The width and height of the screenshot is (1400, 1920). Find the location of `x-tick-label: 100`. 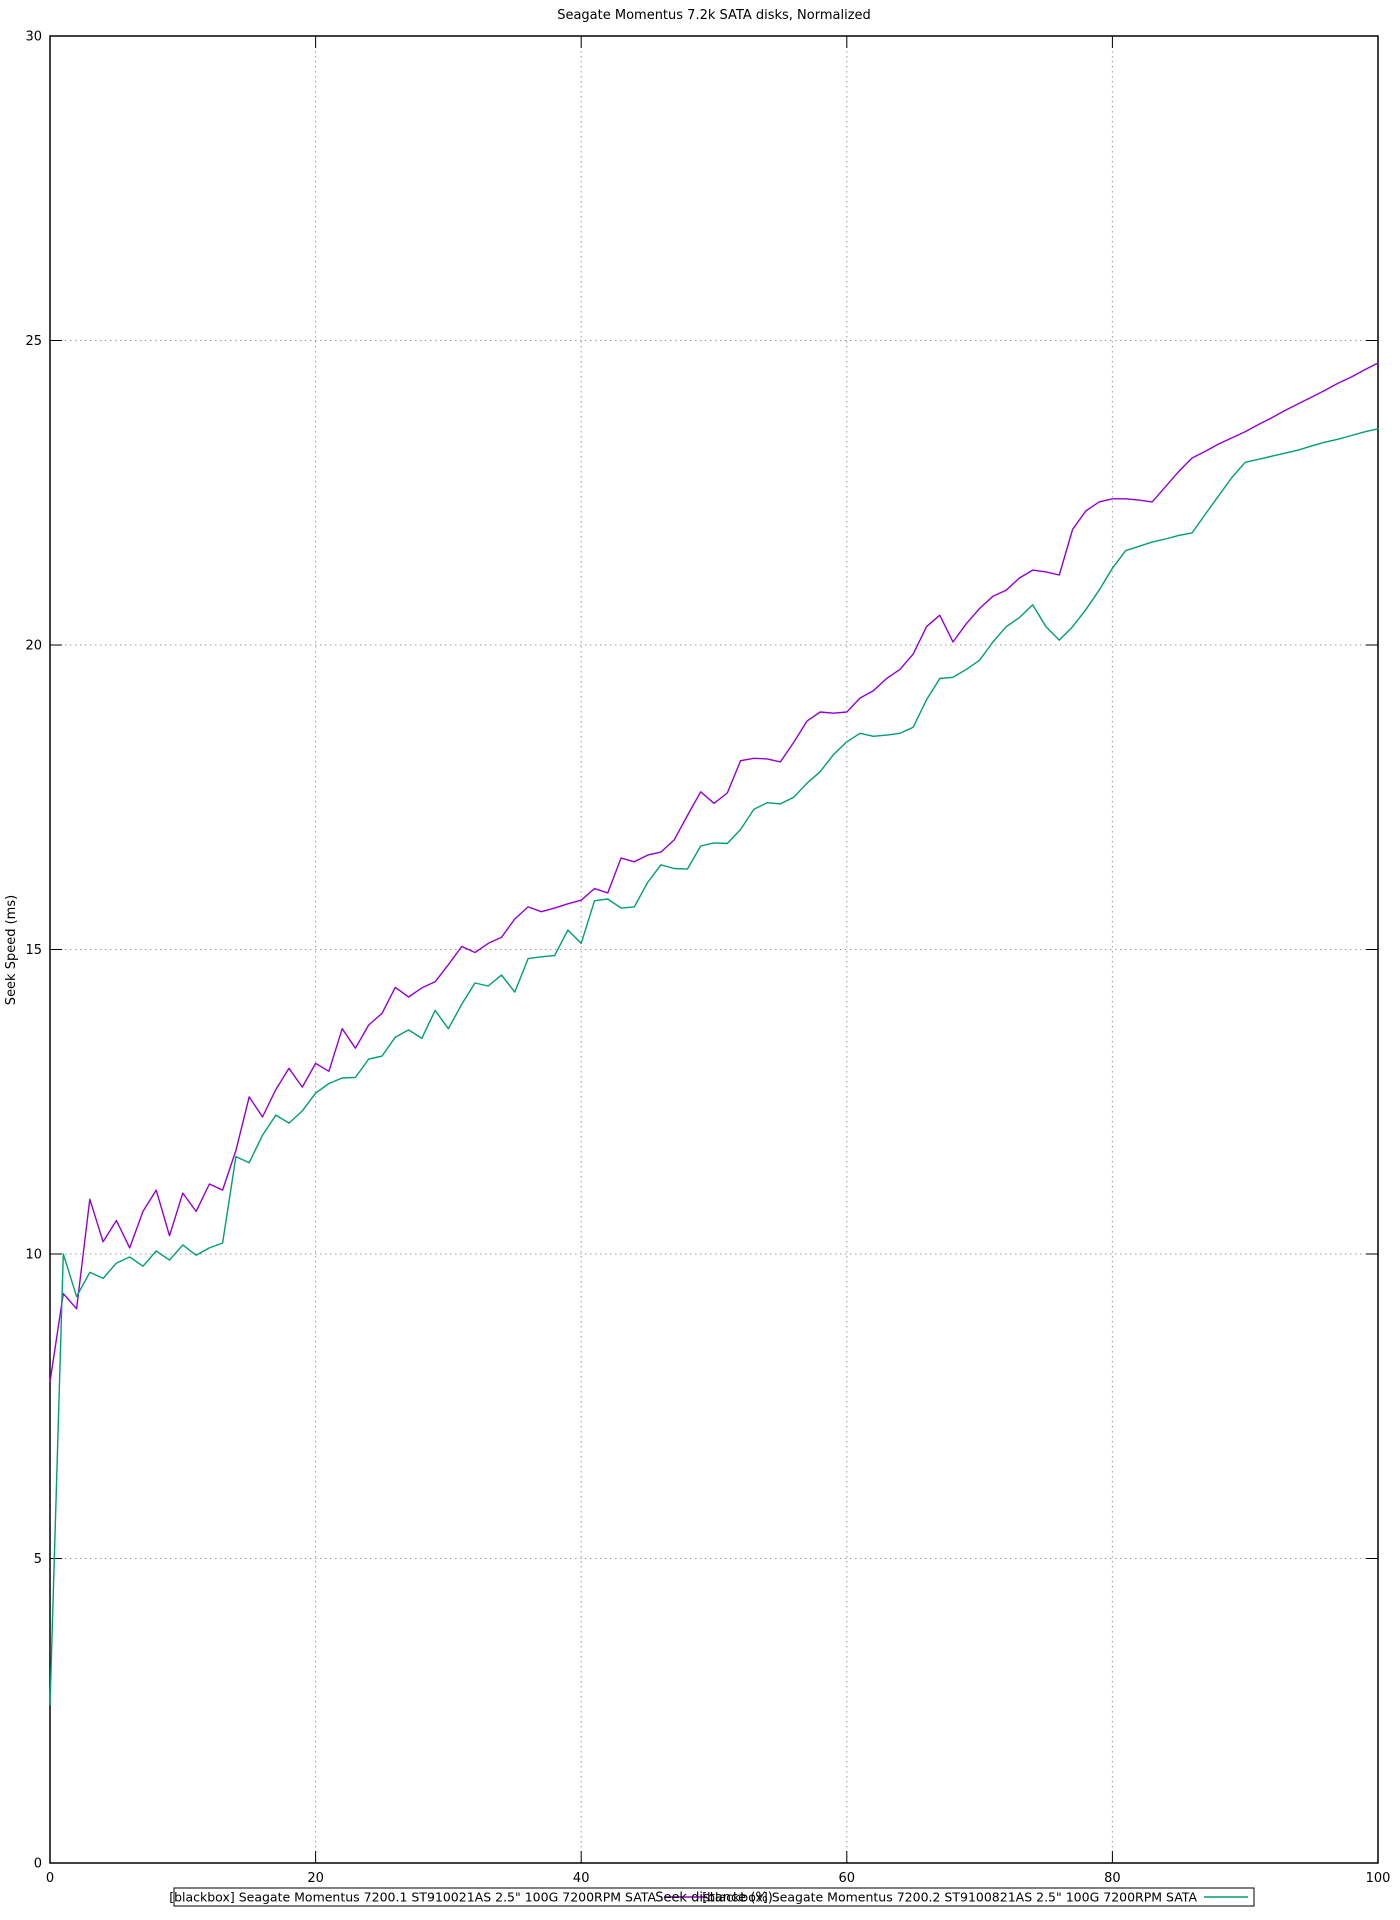

x-tick-label: 100 is located at coordinates (1378, 1878).